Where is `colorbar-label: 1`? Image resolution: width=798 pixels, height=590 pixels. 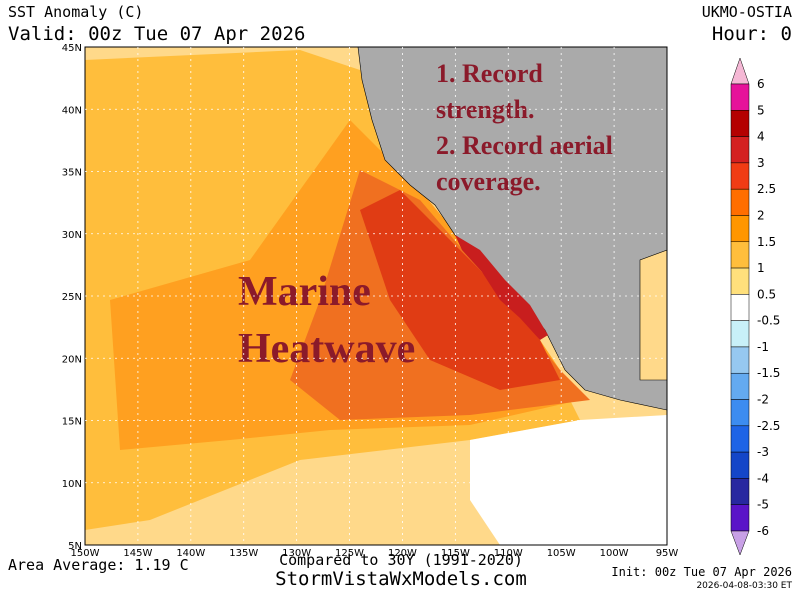 colorbar-label: 1 is located at coordinates (761, 268).